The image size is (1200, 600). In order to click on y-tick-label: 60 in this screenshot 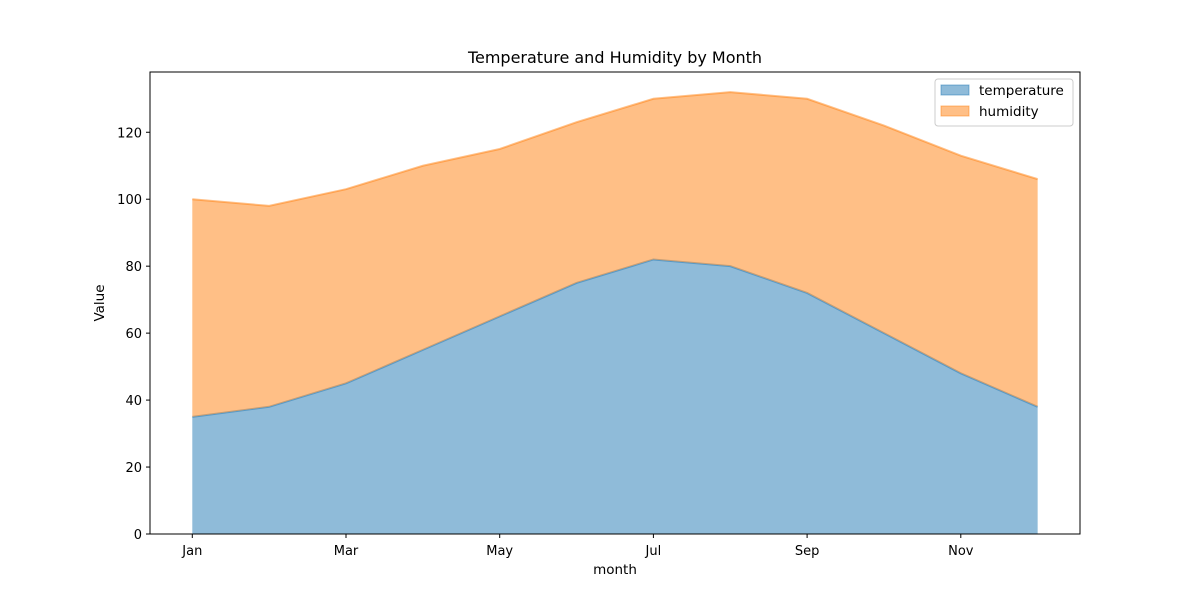, I will do `click(133, 334)`.